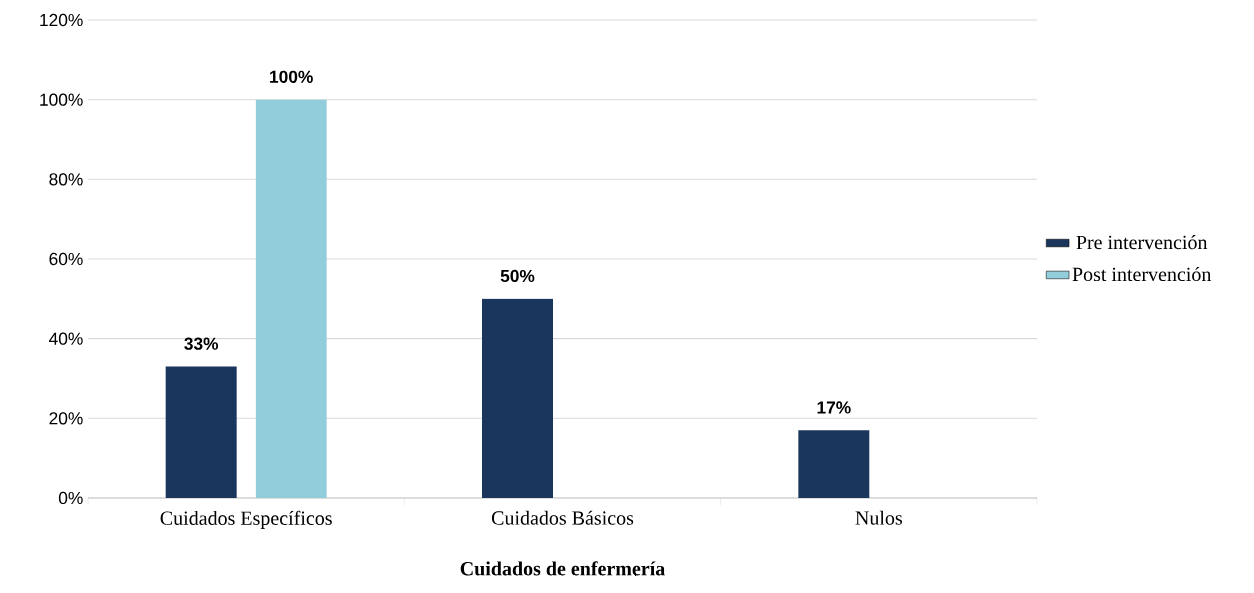  Describe the element at coordinates (517, 276) in the screenshot. I see `data-label: 50%` at that location.